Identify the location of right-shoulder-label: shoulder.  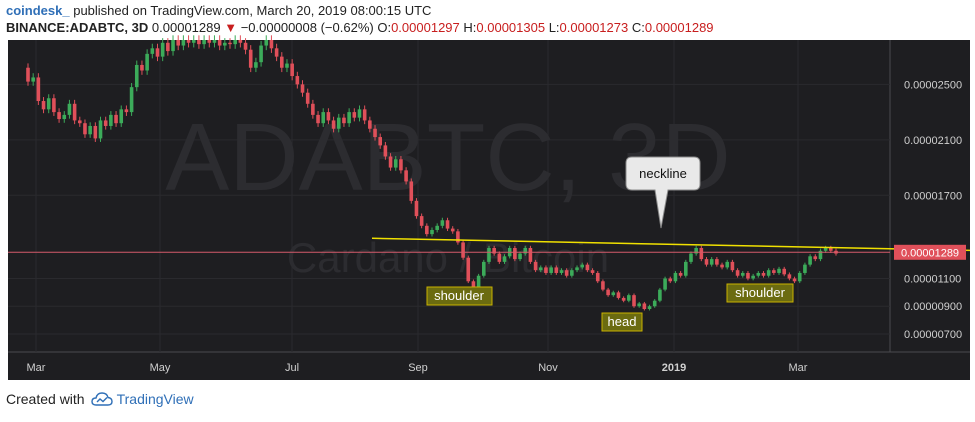
(760, 293).